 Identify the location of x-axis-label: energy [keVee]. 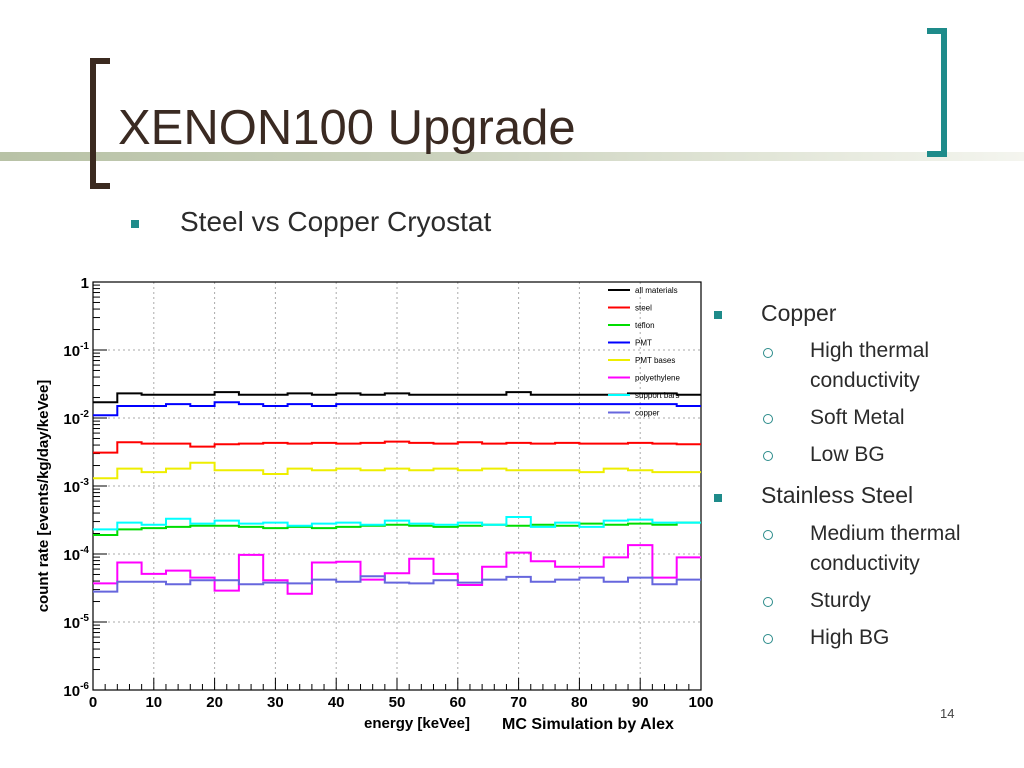
(417, 723).